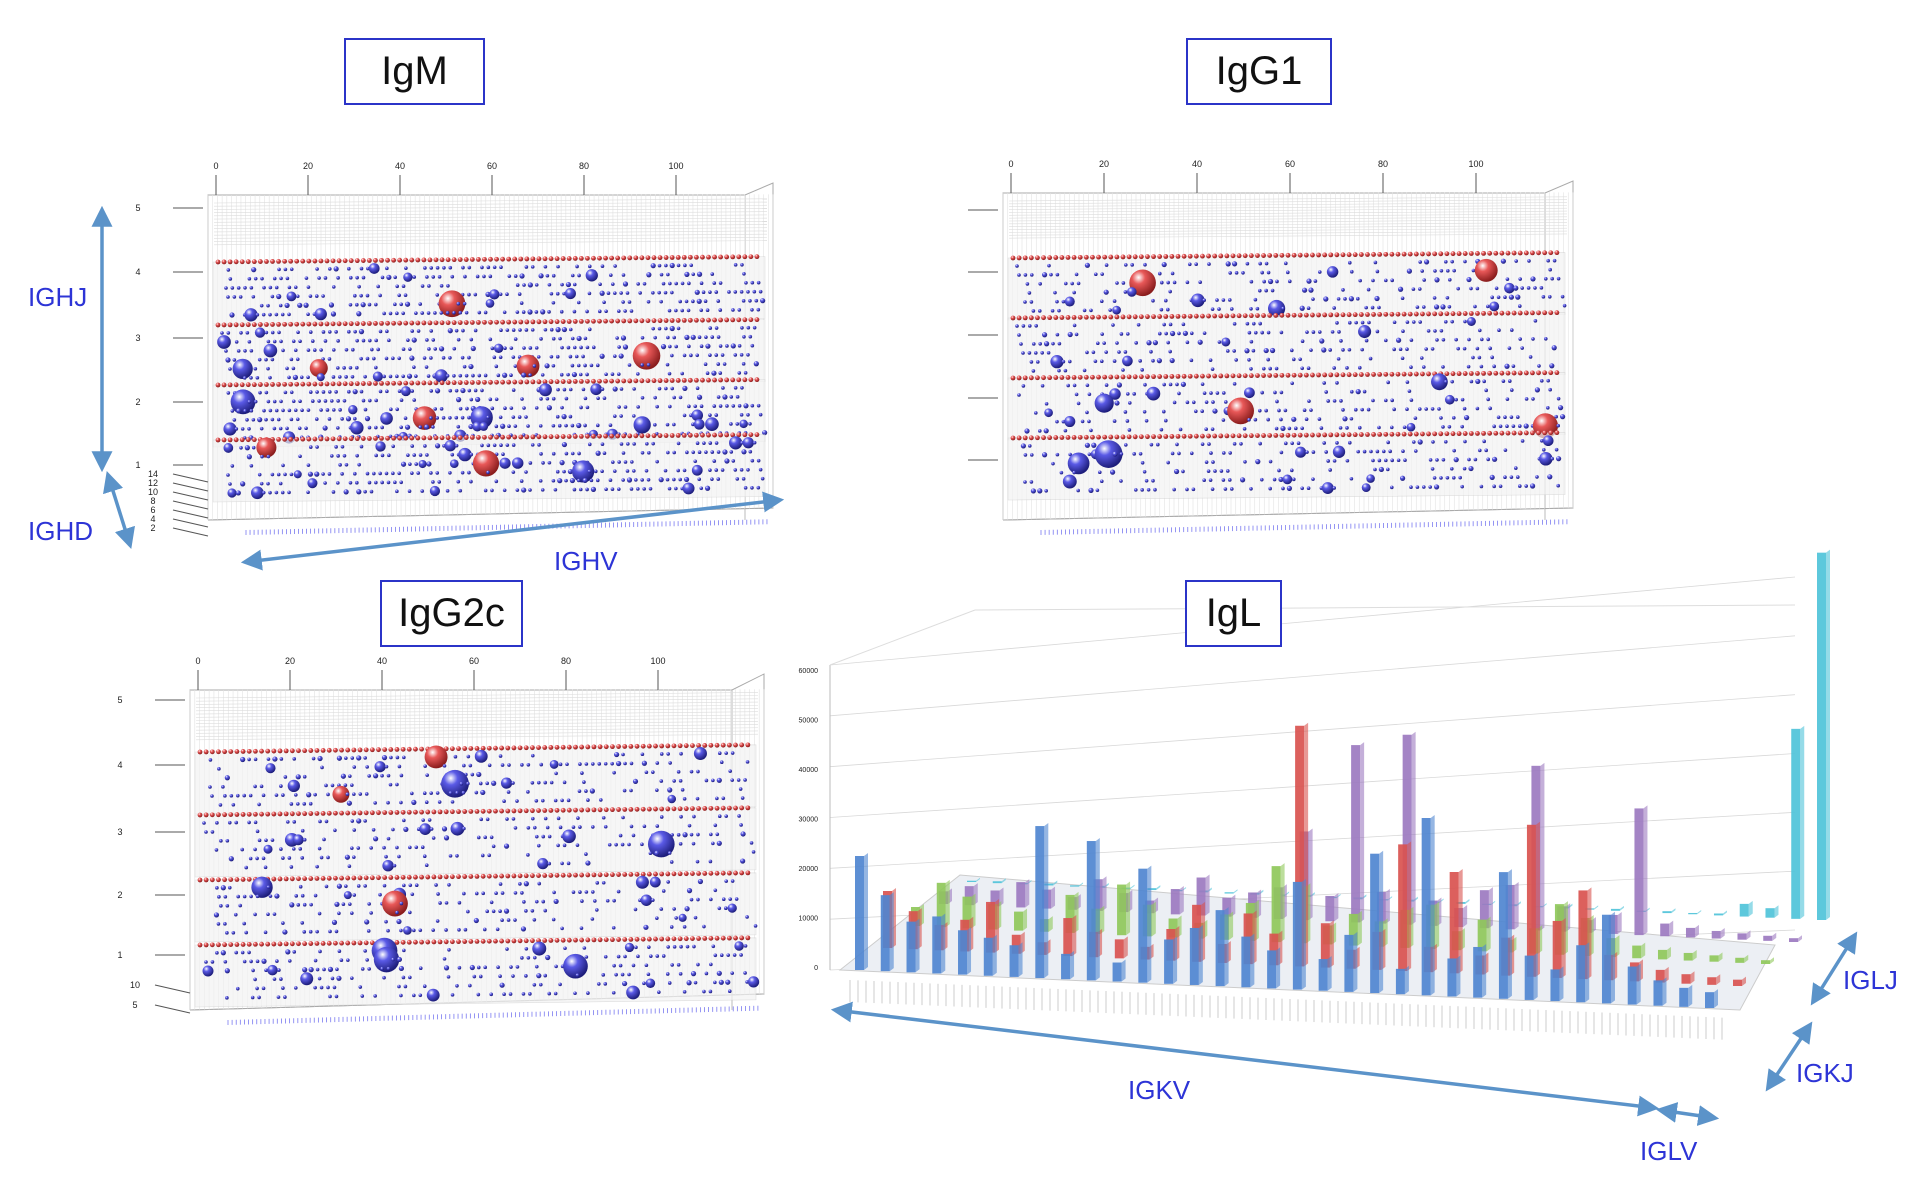 The height and width of the screenshot is (1185, 1920). What do you see at coordinates (1049, 884) in the screenshot?
I see `bar` at bounding box center [1049, 884].